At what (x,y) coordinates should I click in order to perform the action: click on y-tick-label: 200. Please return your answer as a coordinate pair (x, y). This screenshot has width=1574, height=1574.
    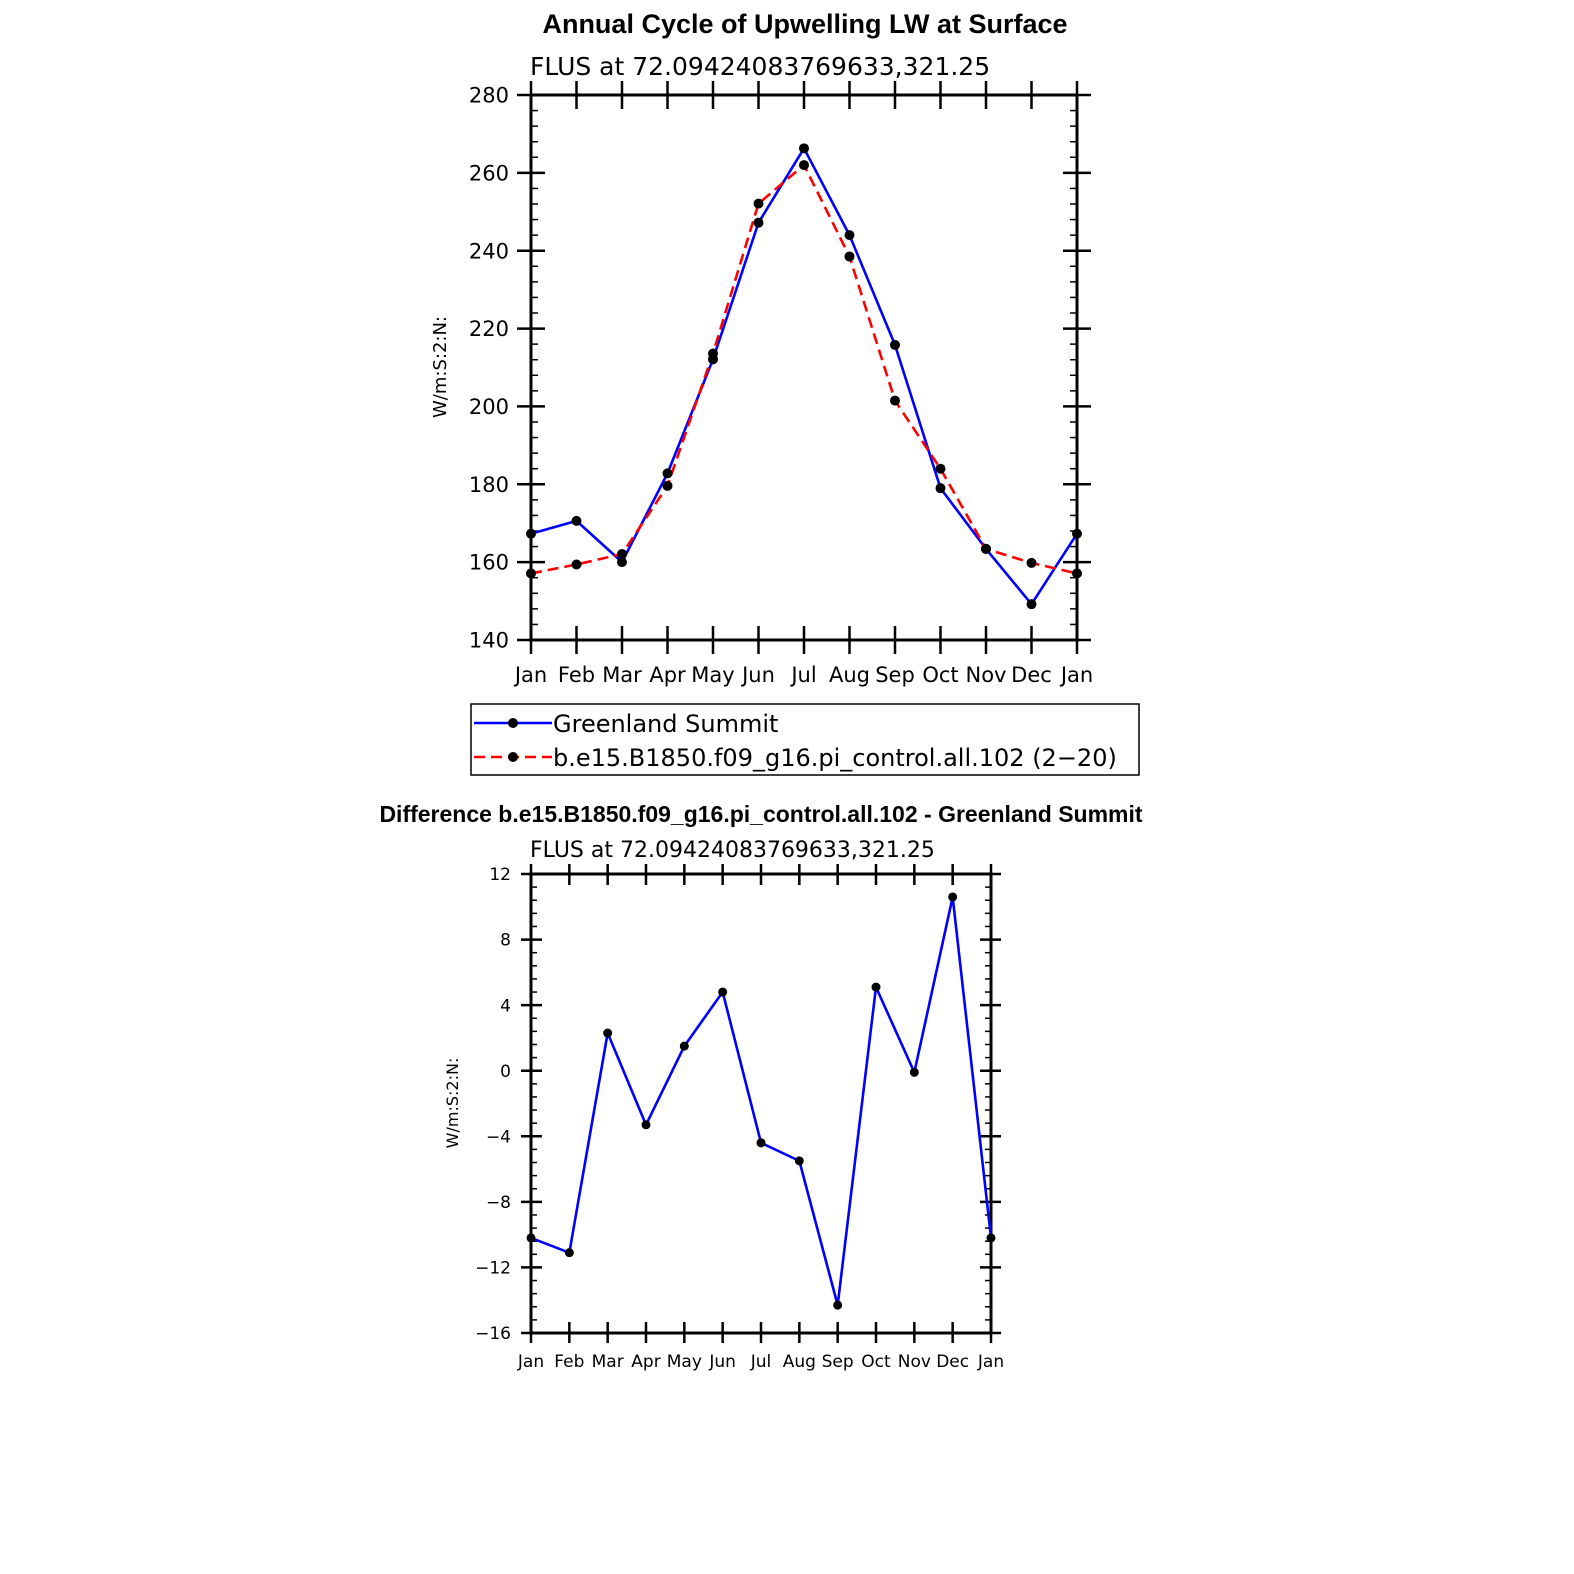
    Looking at the image, I should click on (489, 407).